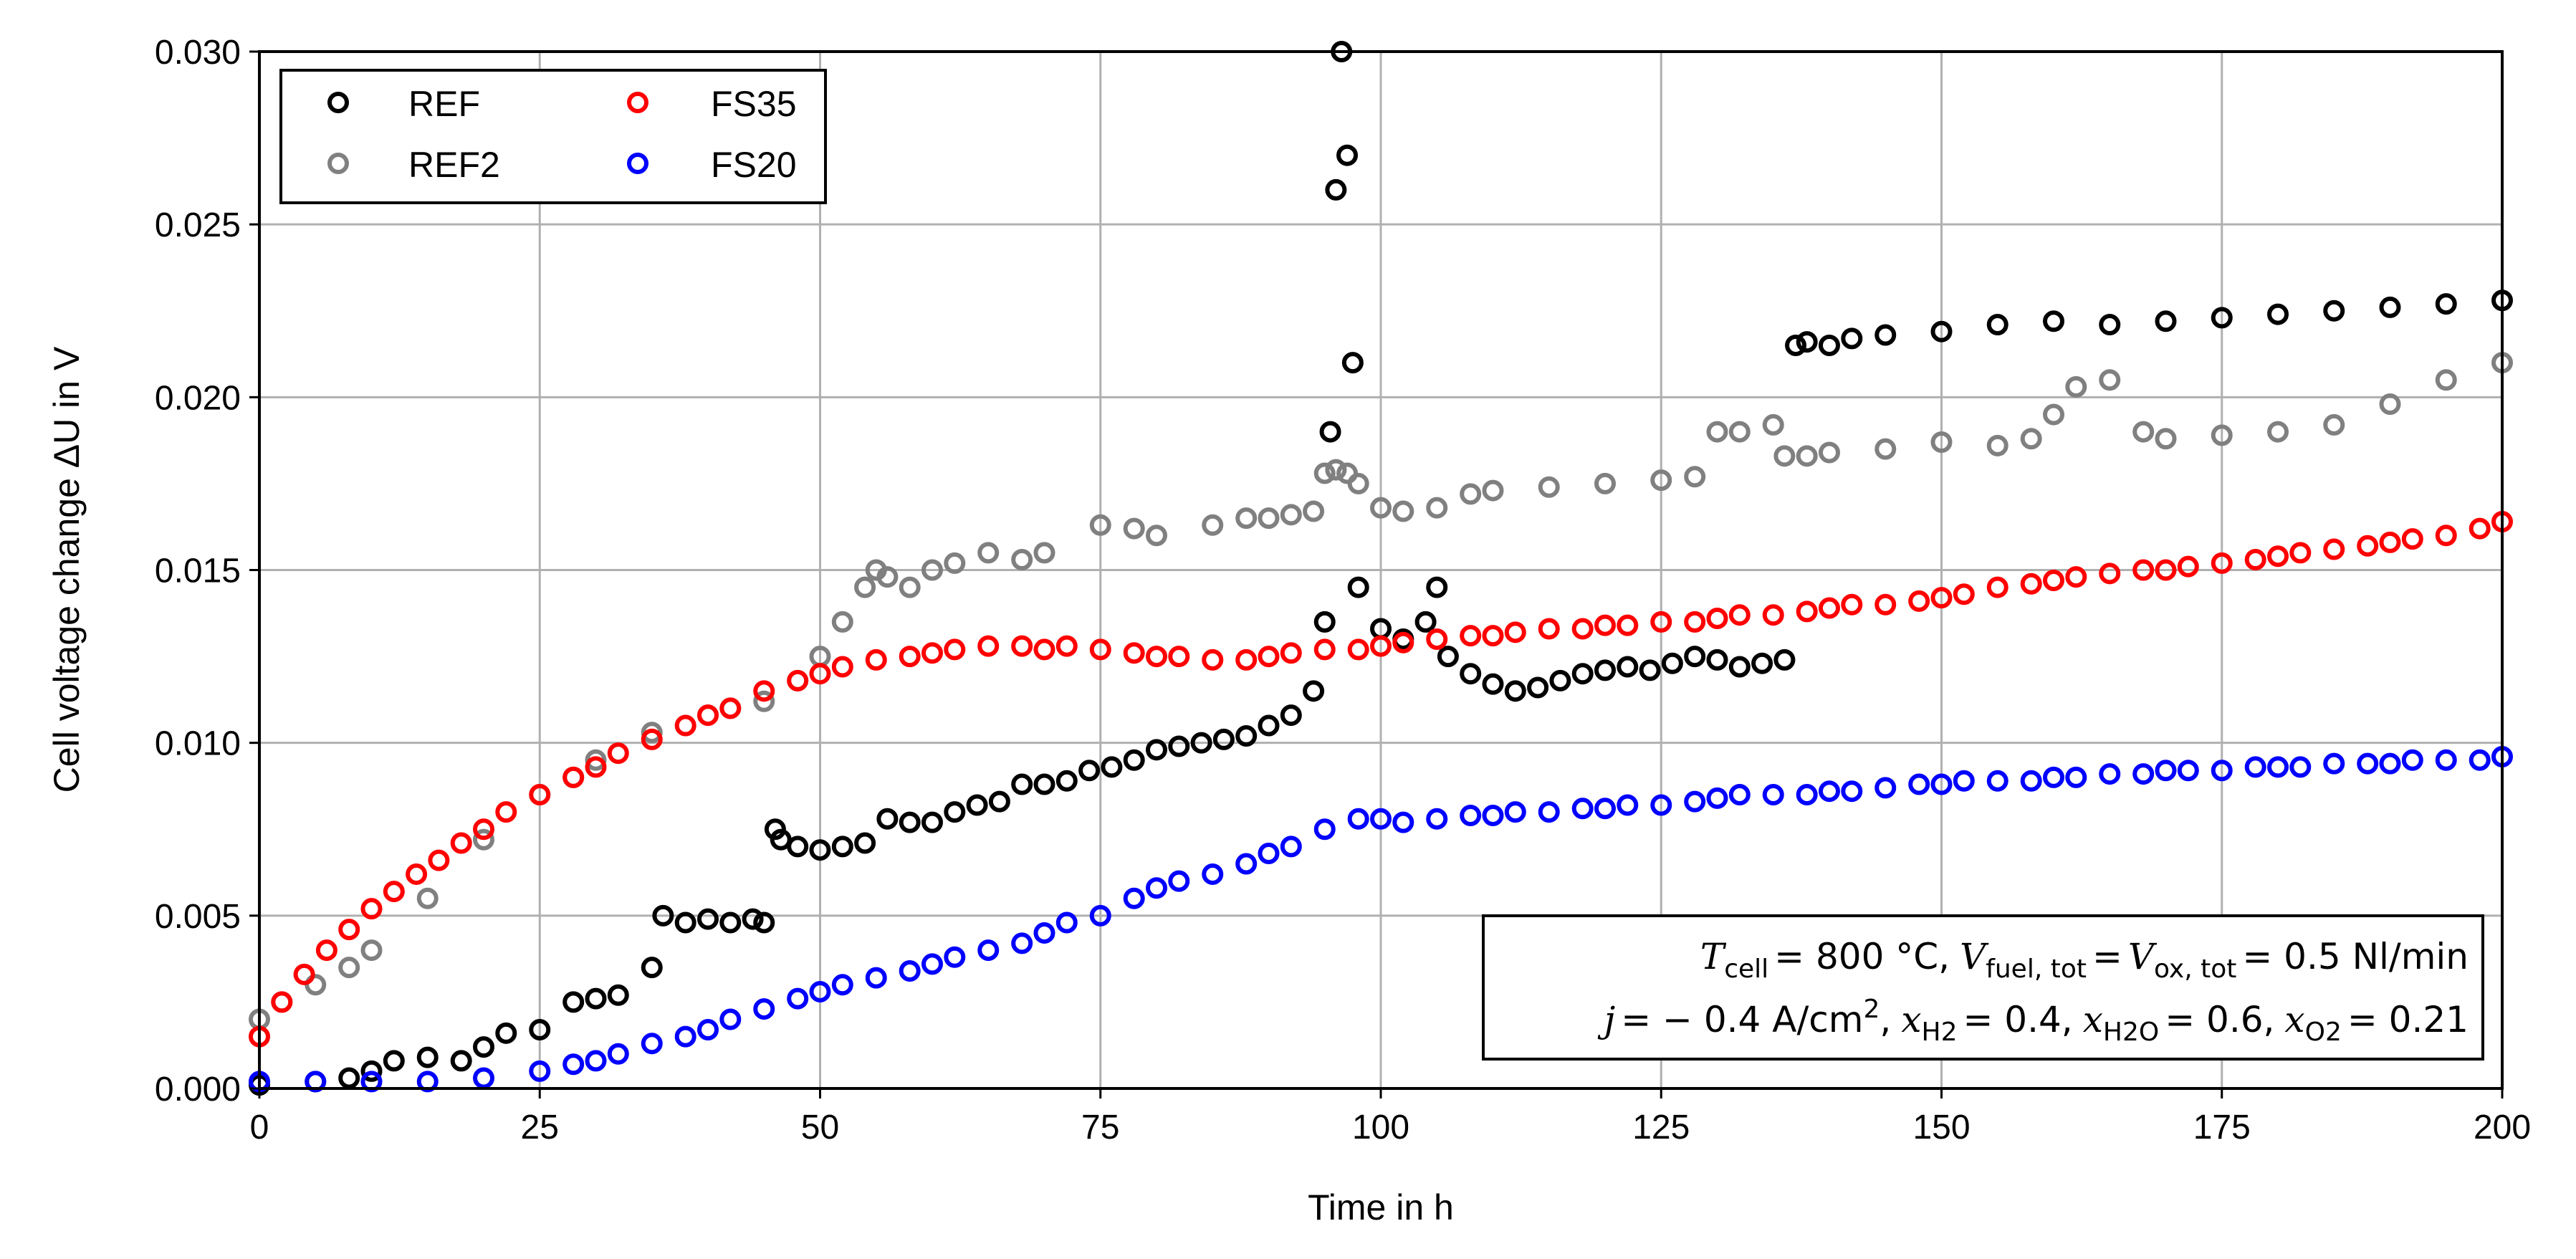  Describe the element at coordinates (2323, 1032) in the screenshot. I see `x-o2-subscript: O2` at that location.